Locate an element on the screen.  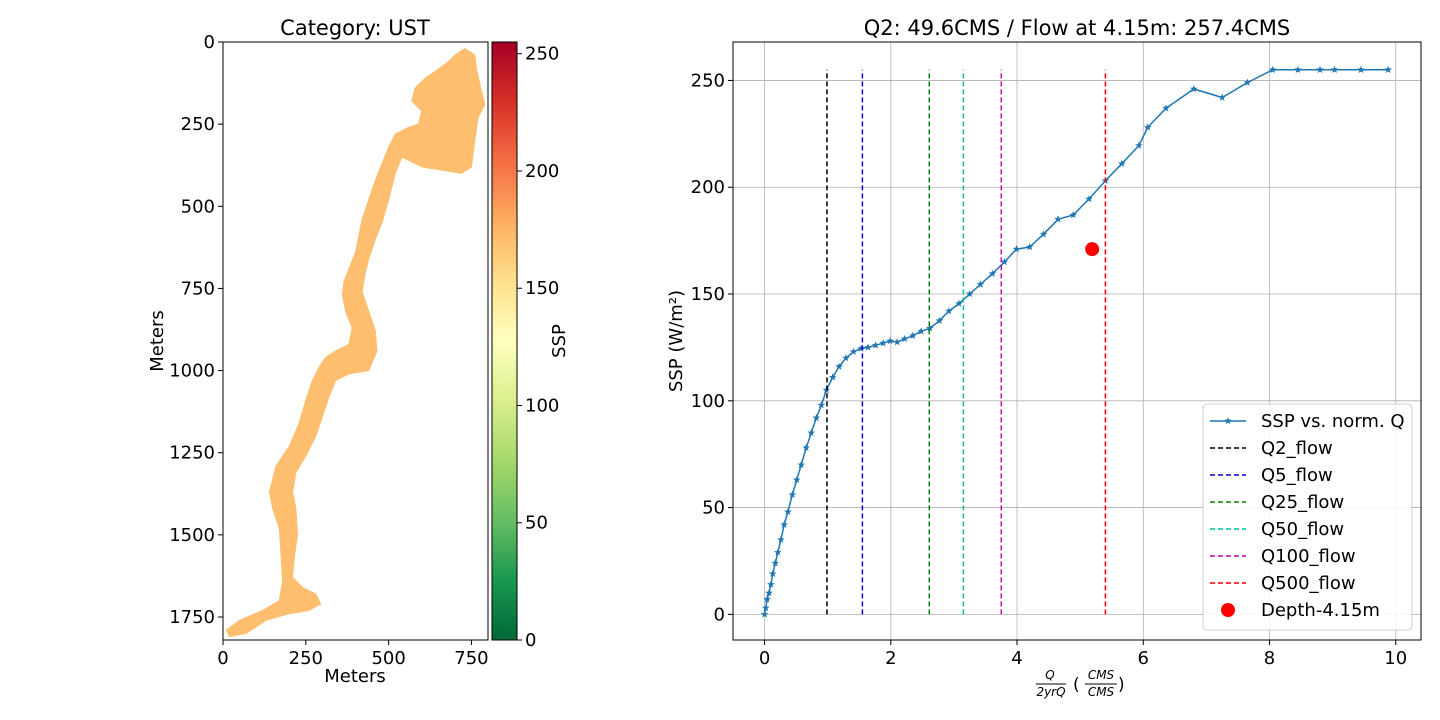
chart-x-tick-label: 6 is located at coordinates (1143, 658).